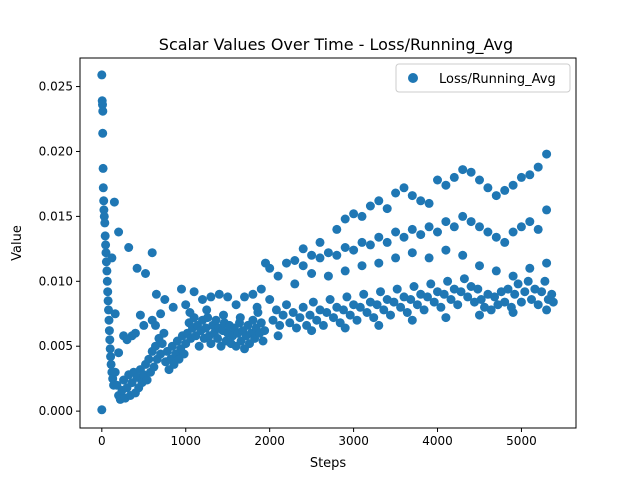 The height and width of the screenshot is (480, 640). Describe the element at coordinates (102, 441) in the screenshot. I see `x-tick-label: 0` at that location.